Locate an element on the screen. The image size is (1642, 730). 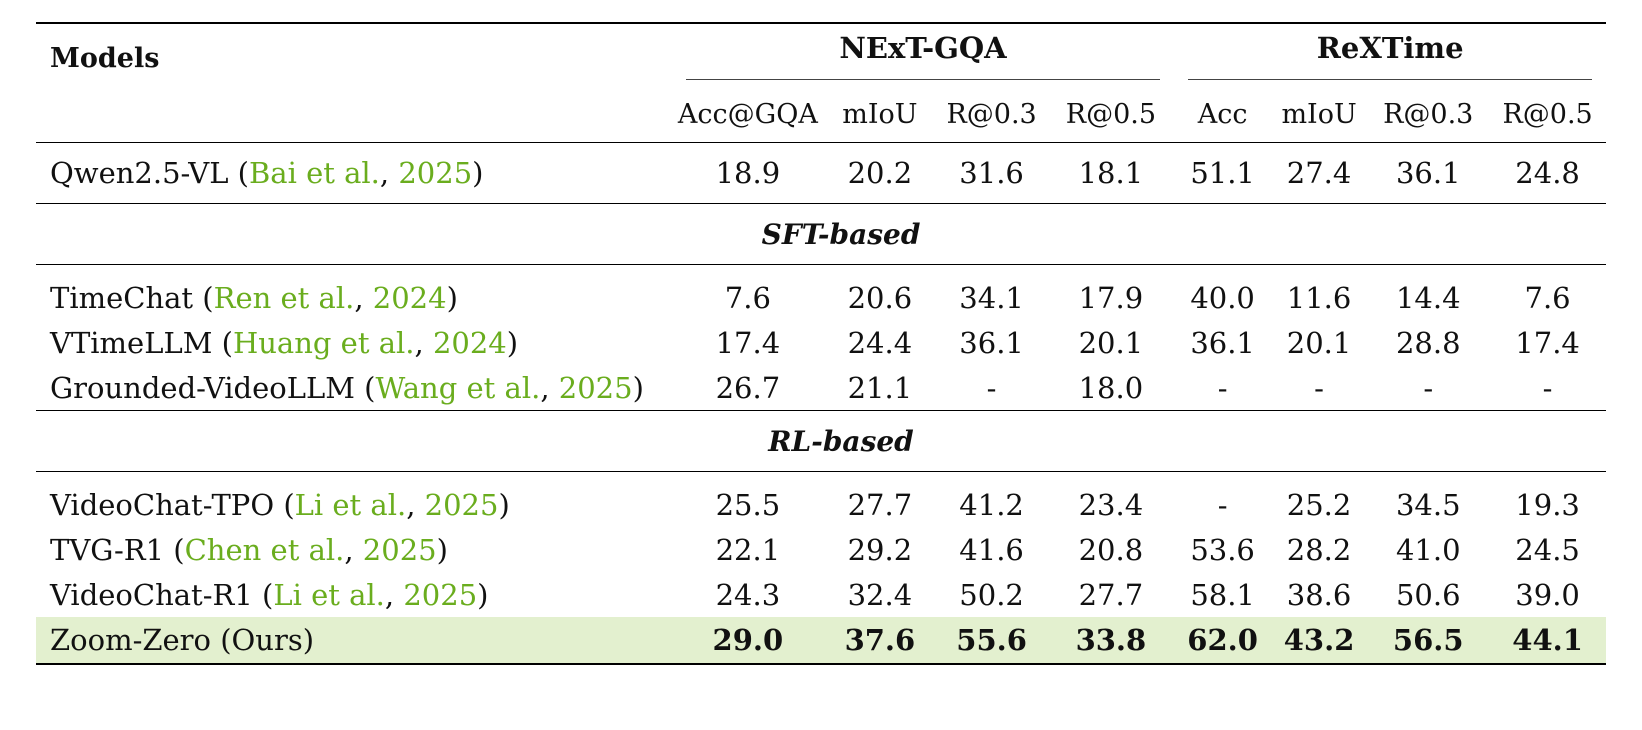
cell: 43.2 is located at coordinates (1319, 640).